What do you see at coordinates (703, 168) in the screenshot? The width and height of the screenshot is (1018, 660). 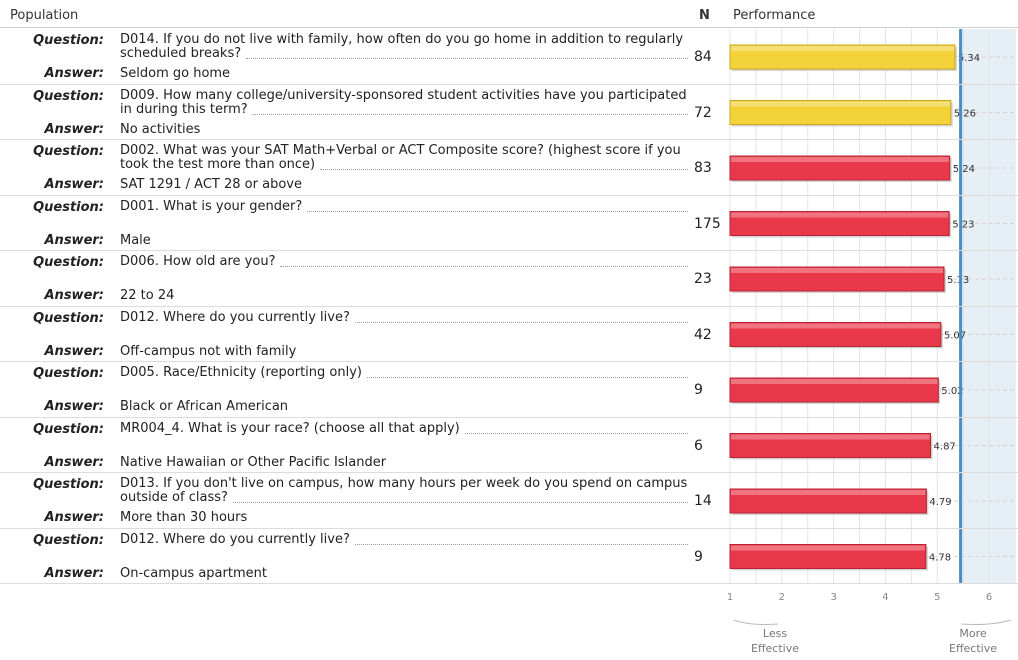 I see `n-value: 83` at bounding box center [703, 168].